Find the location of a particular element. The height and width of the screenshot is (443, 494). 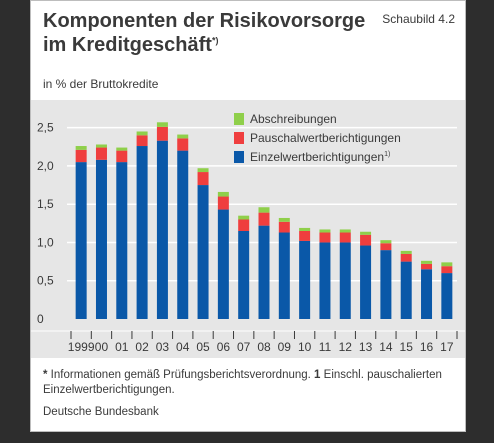

y-tick-label: 2,5 is located at coordinates (45, 128).